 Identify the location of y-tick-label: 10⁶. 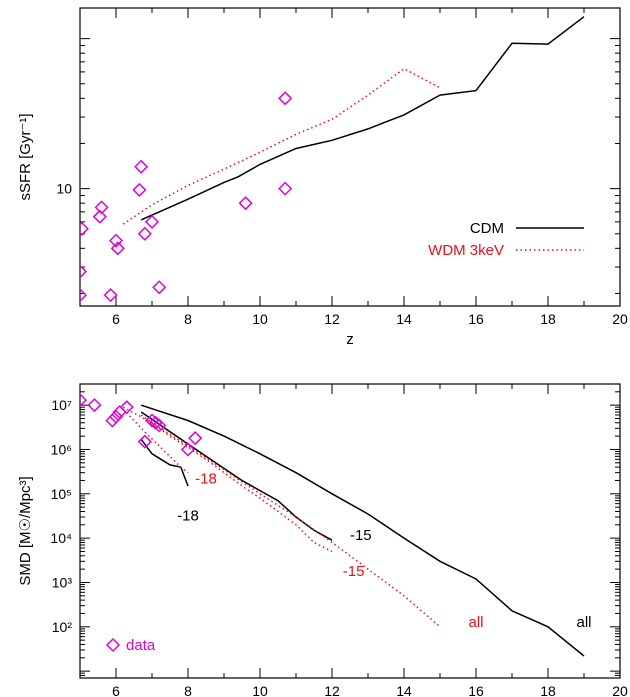
(61, 449).